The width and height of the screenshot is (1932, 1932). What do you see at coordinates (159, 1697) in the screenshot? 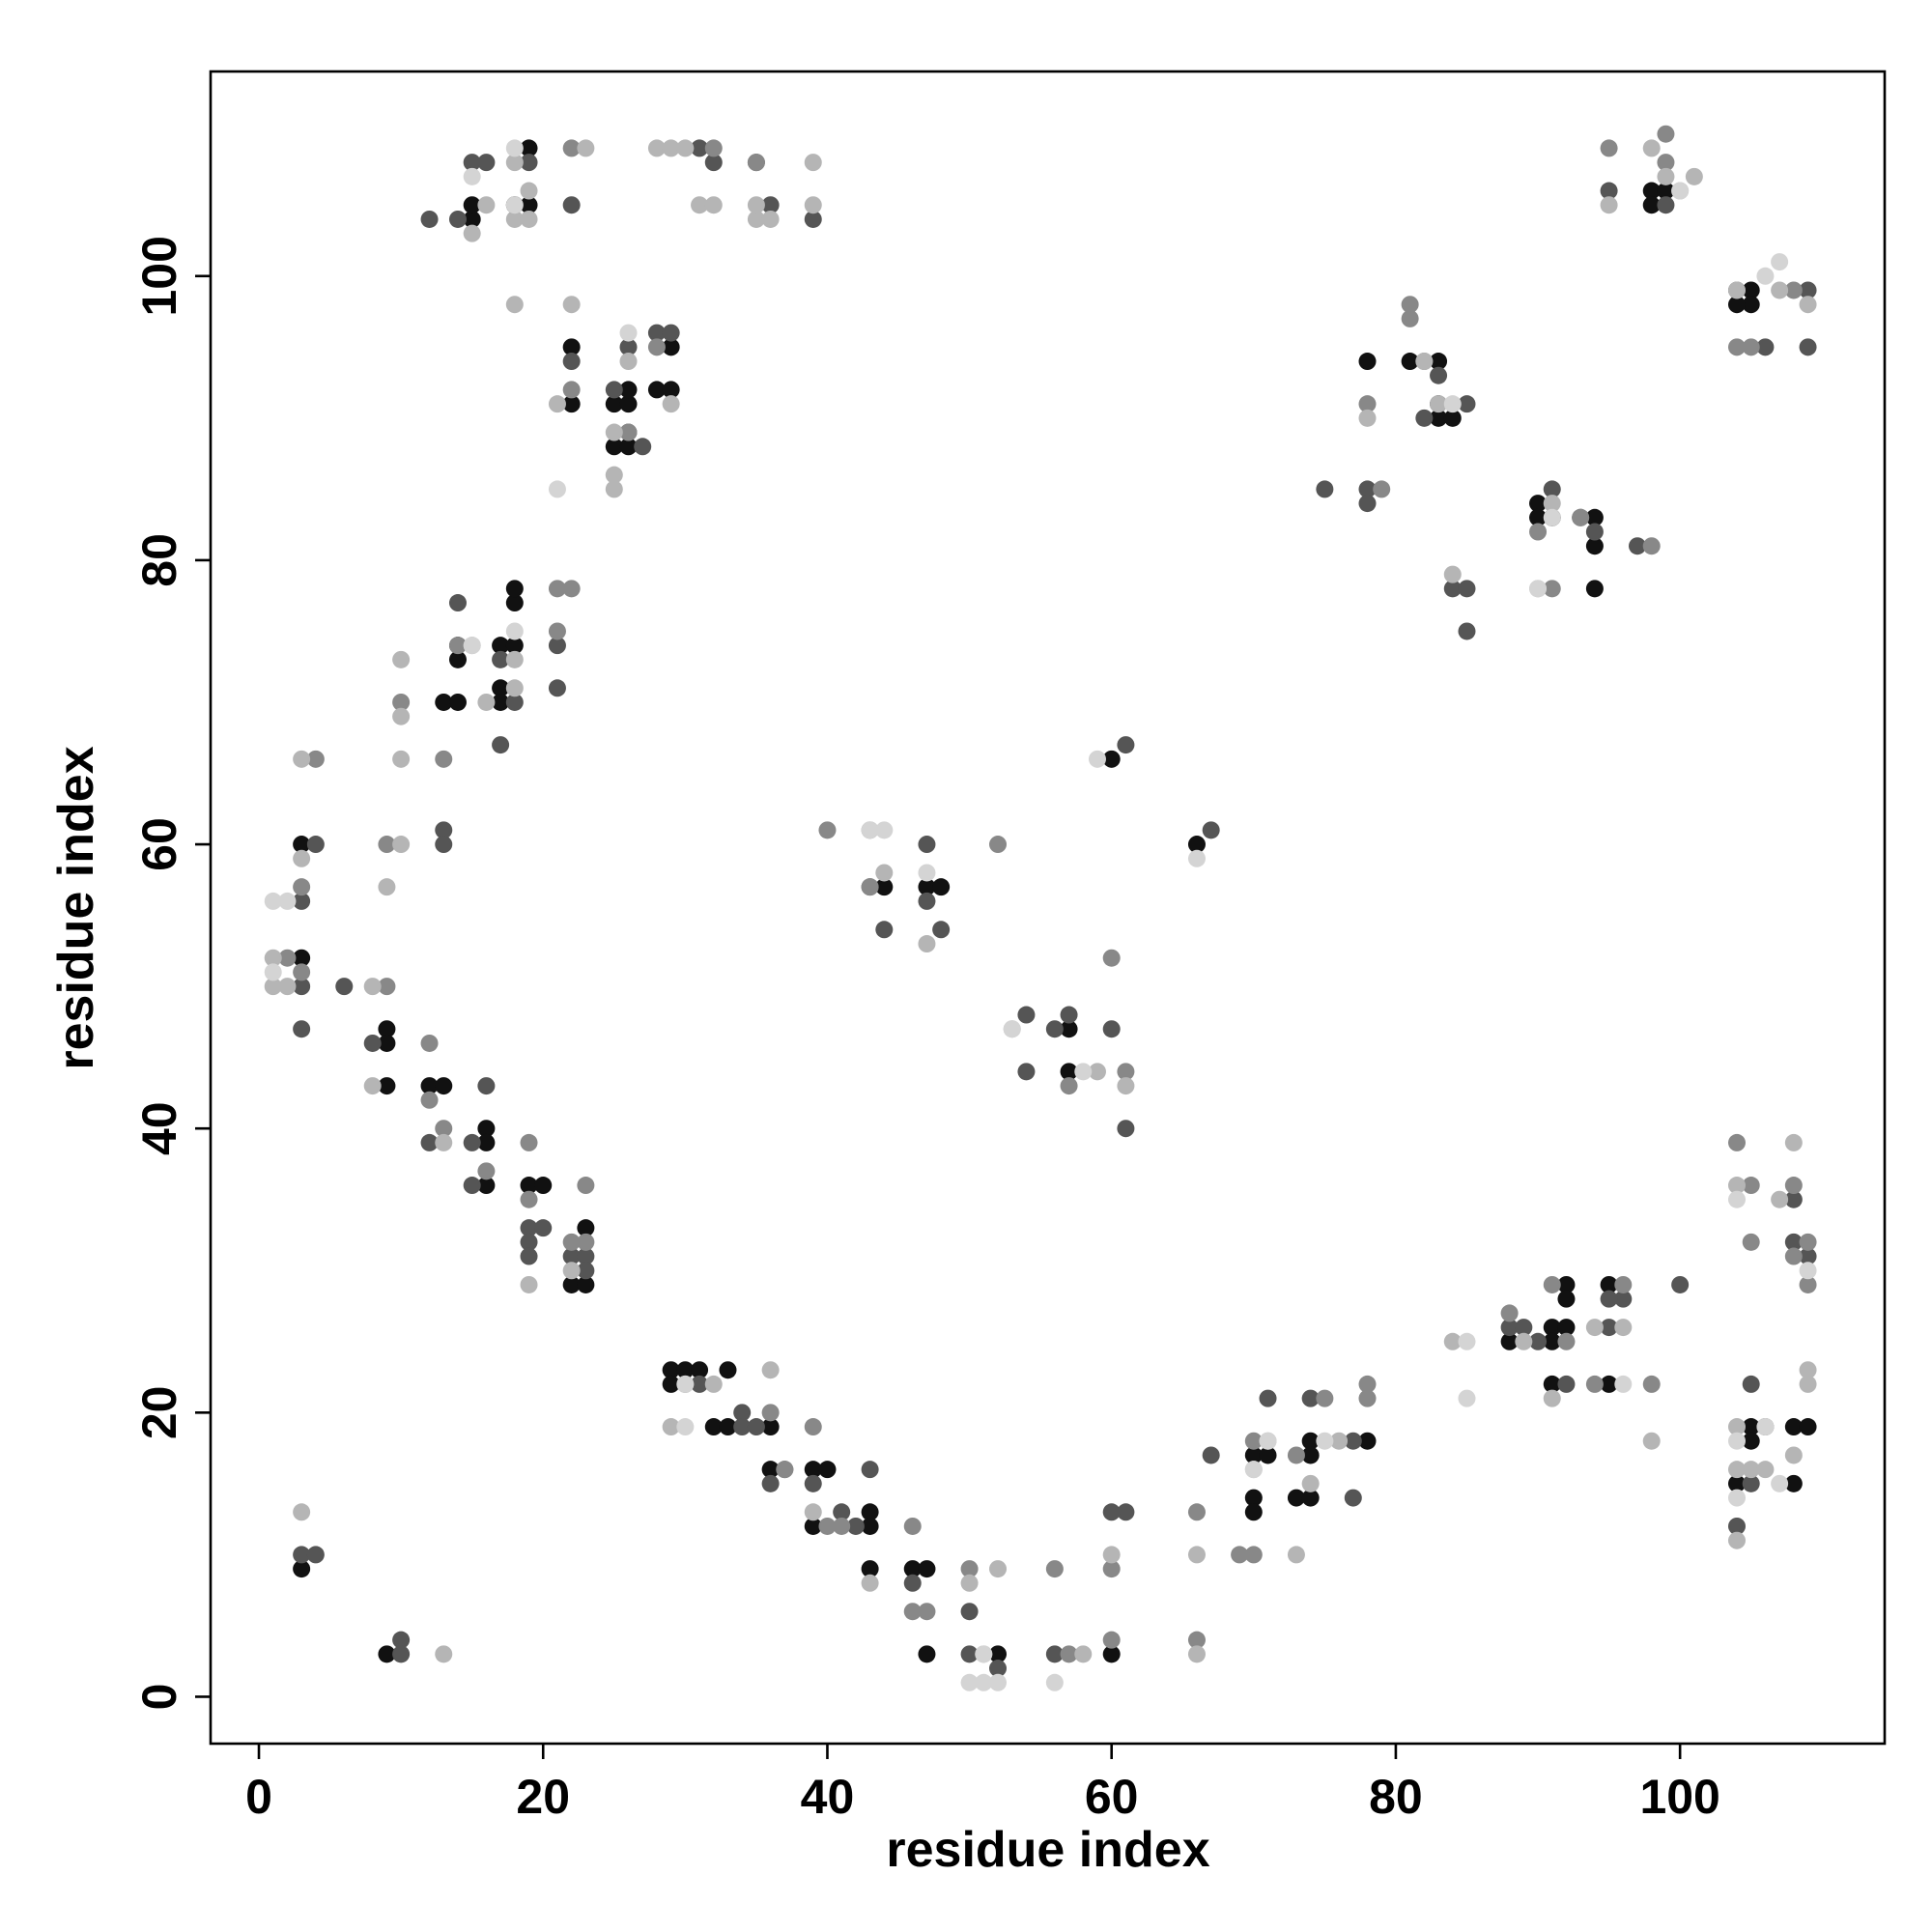
I see `y-tick-label: 0` at bounding box center [159, 1697].